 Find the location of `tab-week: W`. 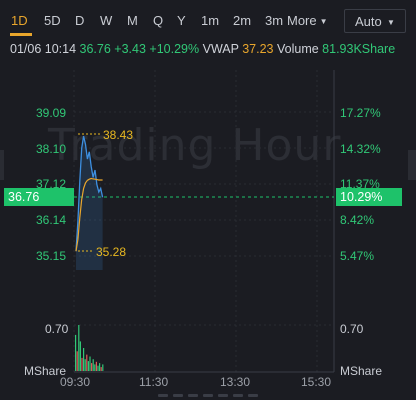

tab-week: W is located at coordinates (106, 20).